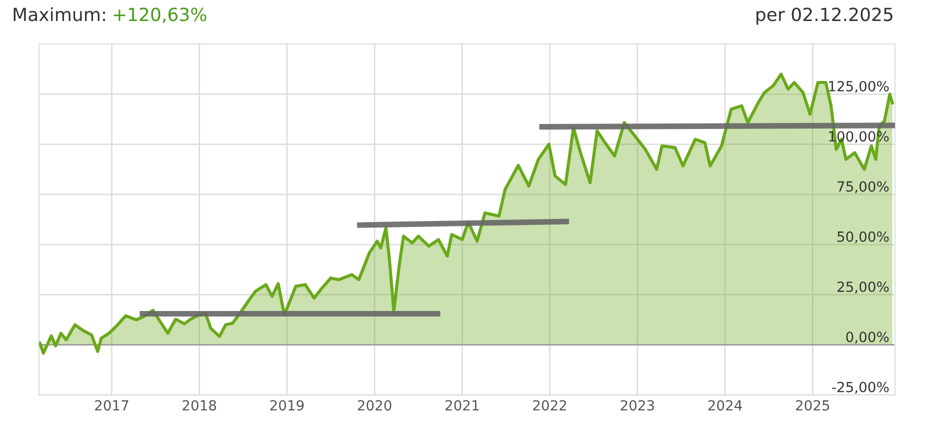 This screenshot has width=942, height=424. Describe the element at coordinates (111, 405) in the screenshot. I see `x-tick-label: 2017` at that location.